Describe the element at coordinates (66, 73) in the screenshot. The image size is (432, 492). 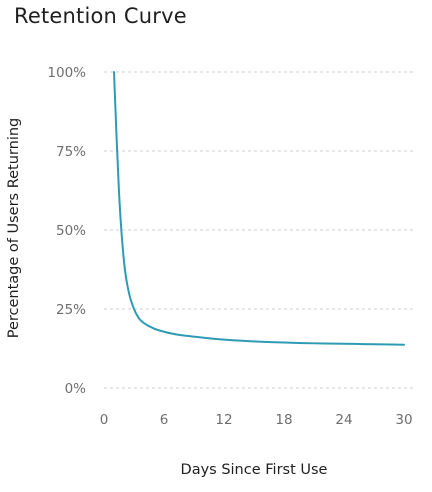
I see `y-tick-label: 100%` at that location.